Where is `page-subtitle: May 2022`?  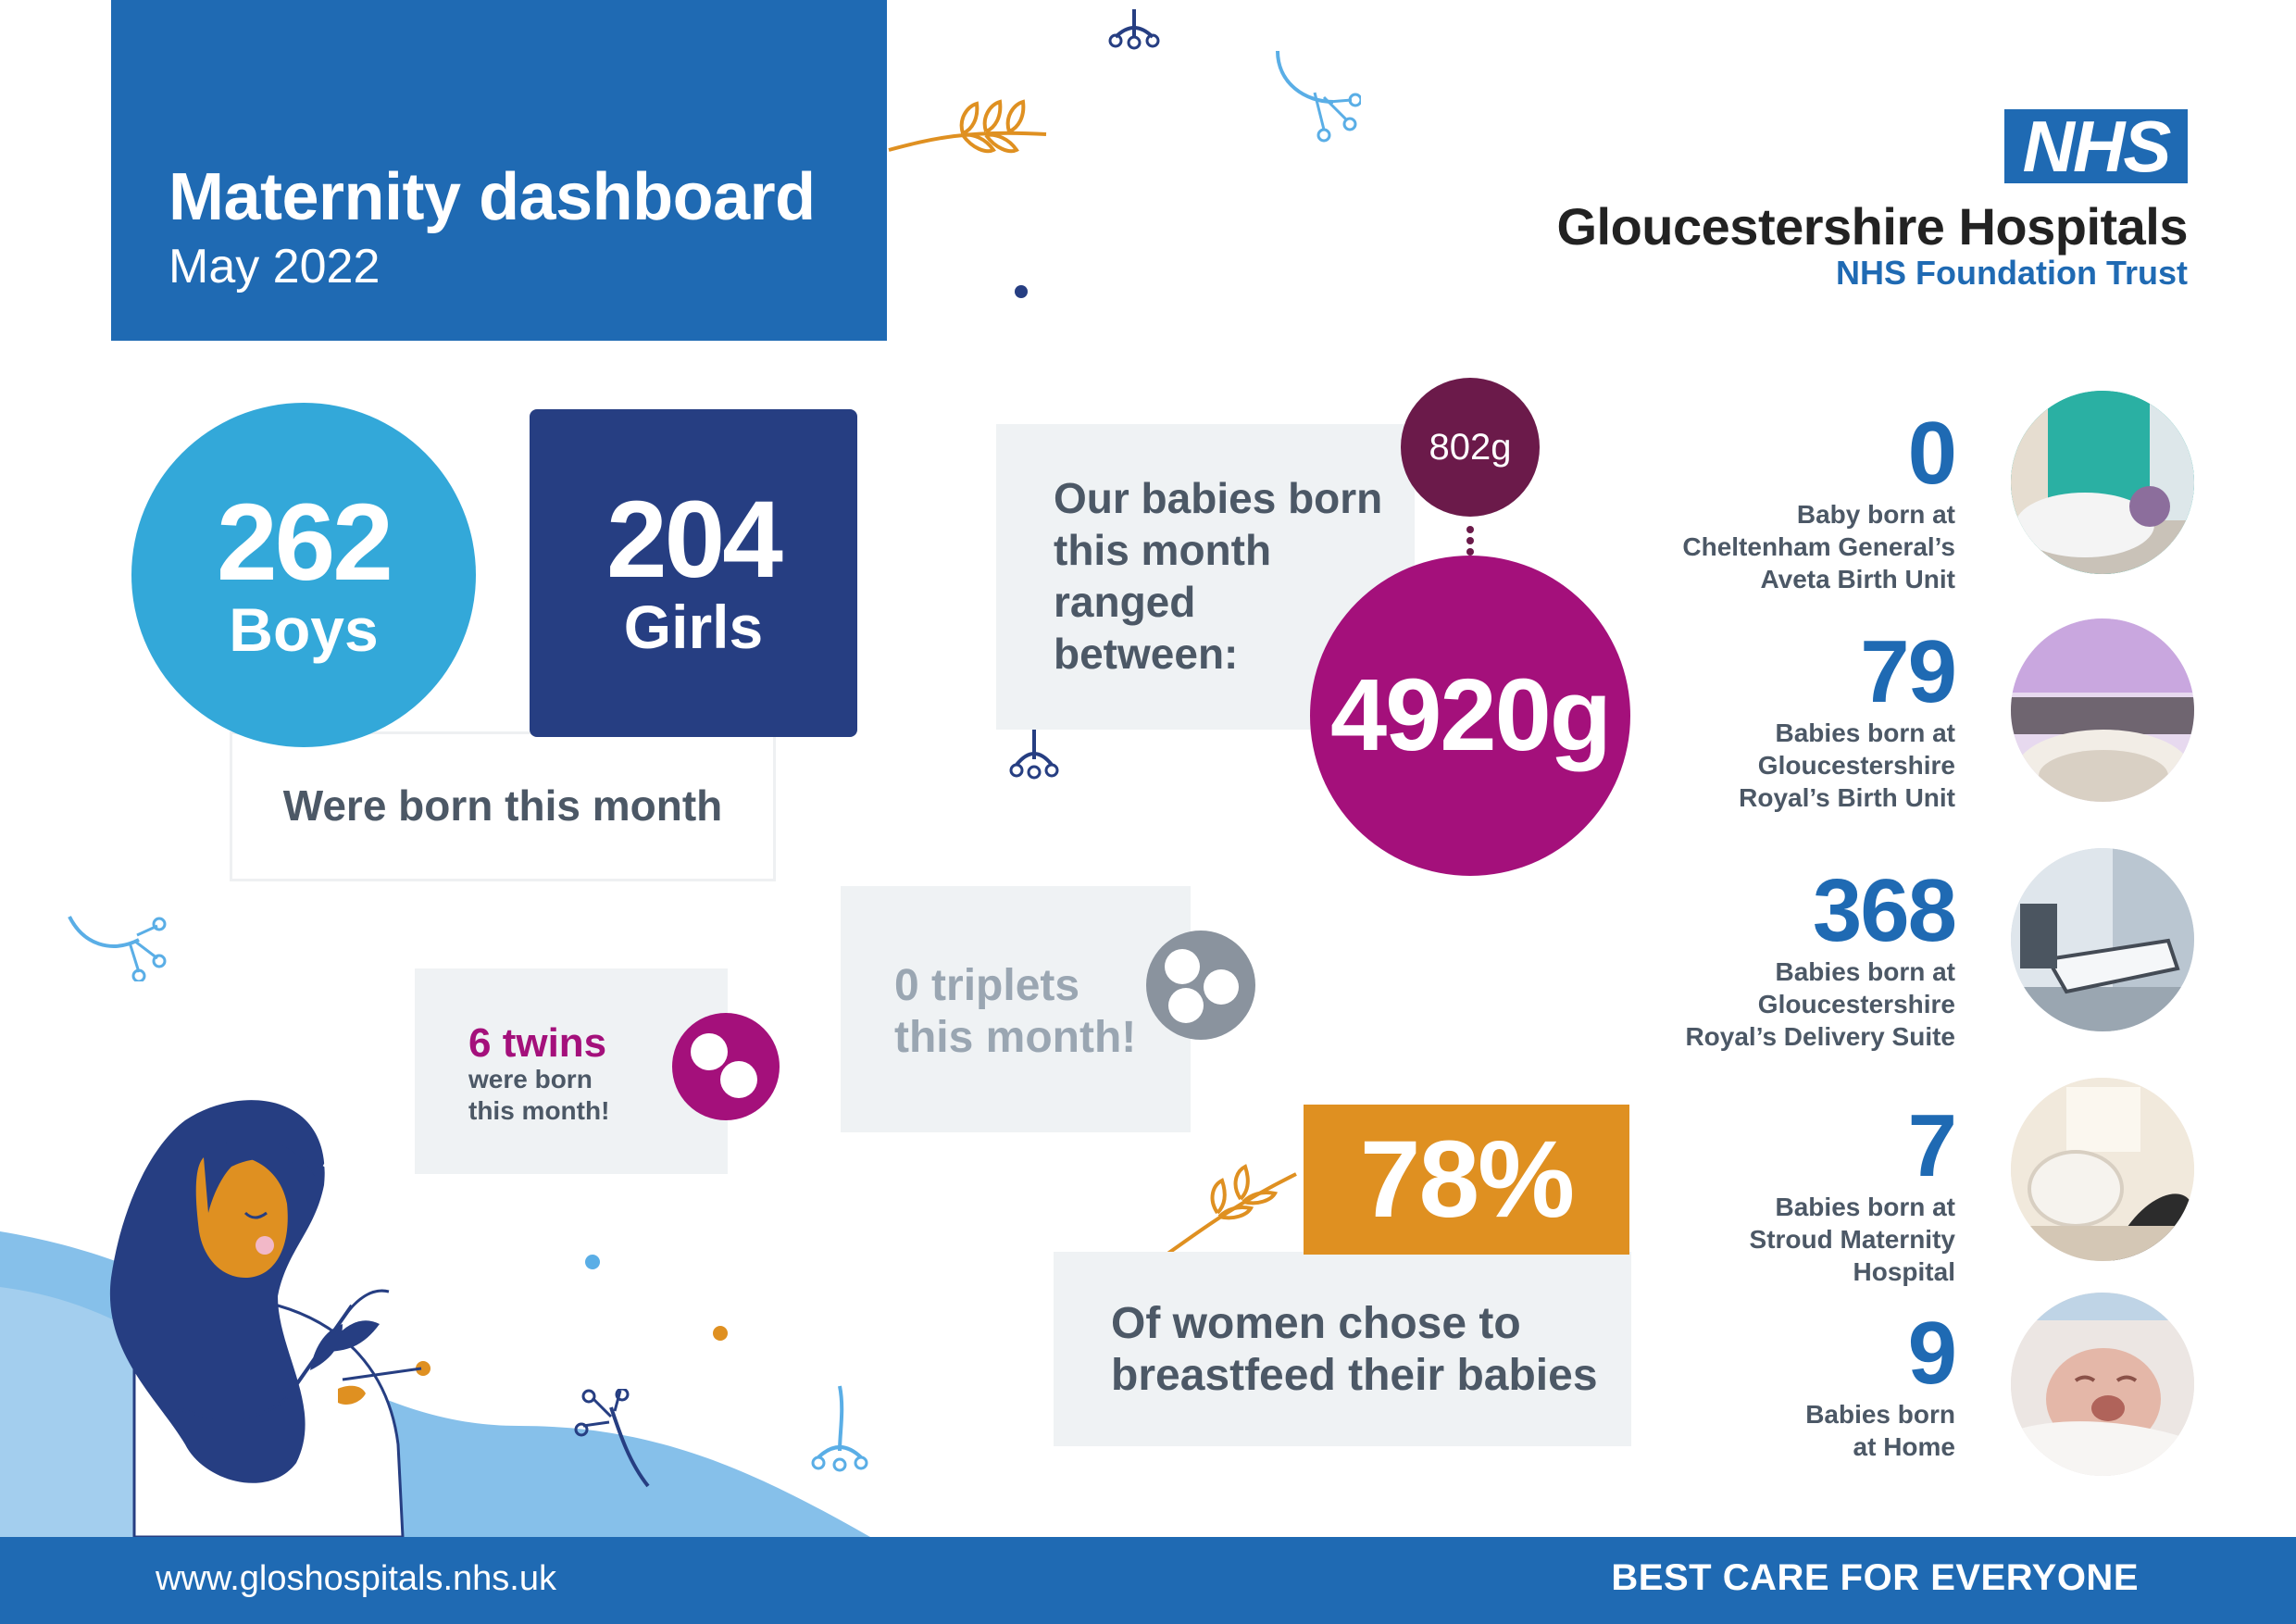
page-subtitle: May 2022 is located at coordinates (274, 267).